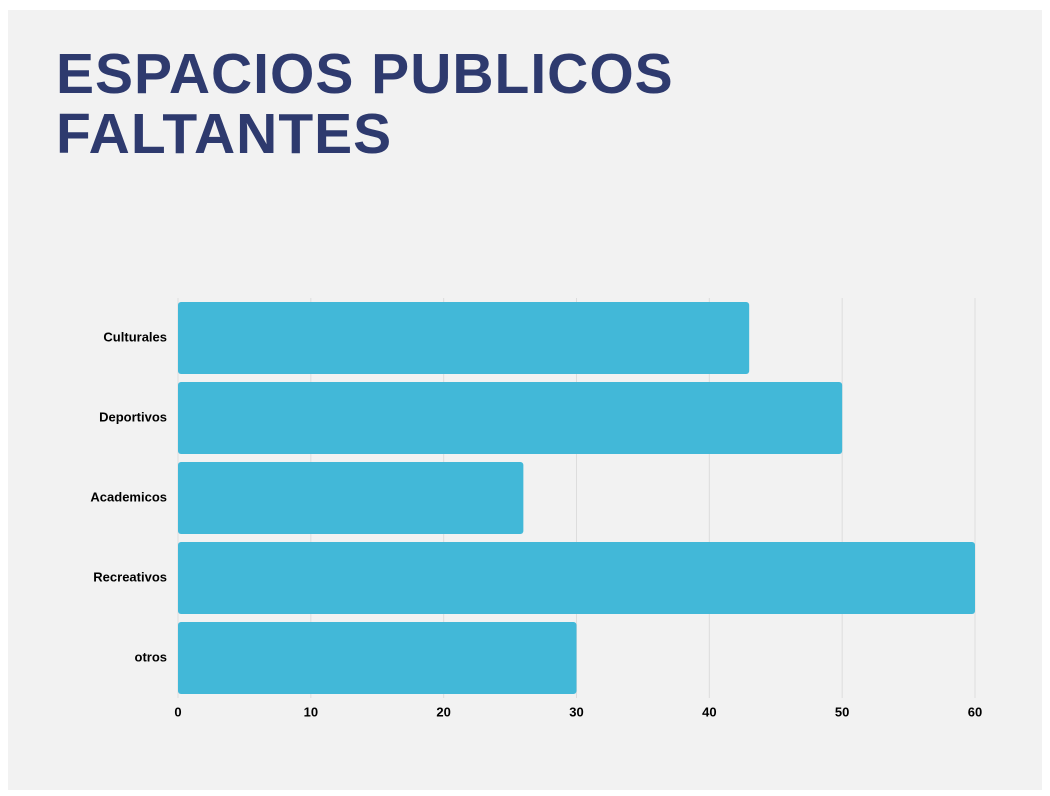  Describe the element at coordinates (365, 104) in the screenshot. I see `chart-title: ESPACIOS PUBLICOS FALTANTES` at that location.